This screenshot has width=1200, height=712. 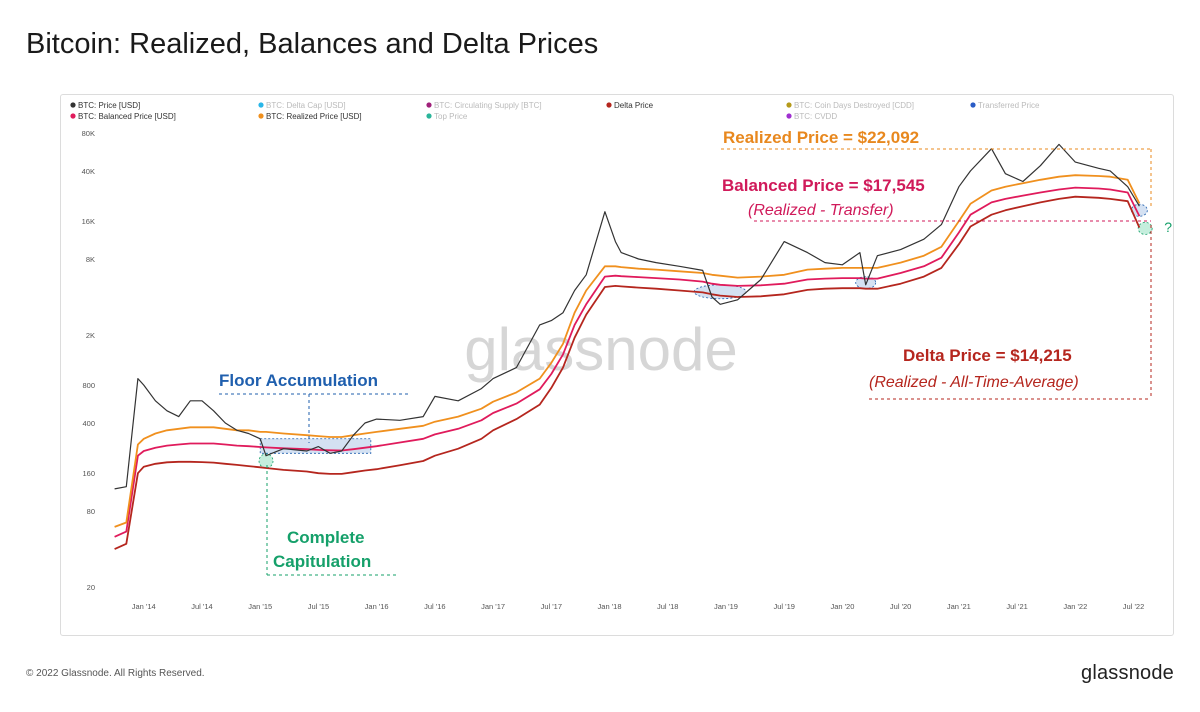 I want to click on annotation-capitulation-line2: Capitulation, so click(x=322, y=561).